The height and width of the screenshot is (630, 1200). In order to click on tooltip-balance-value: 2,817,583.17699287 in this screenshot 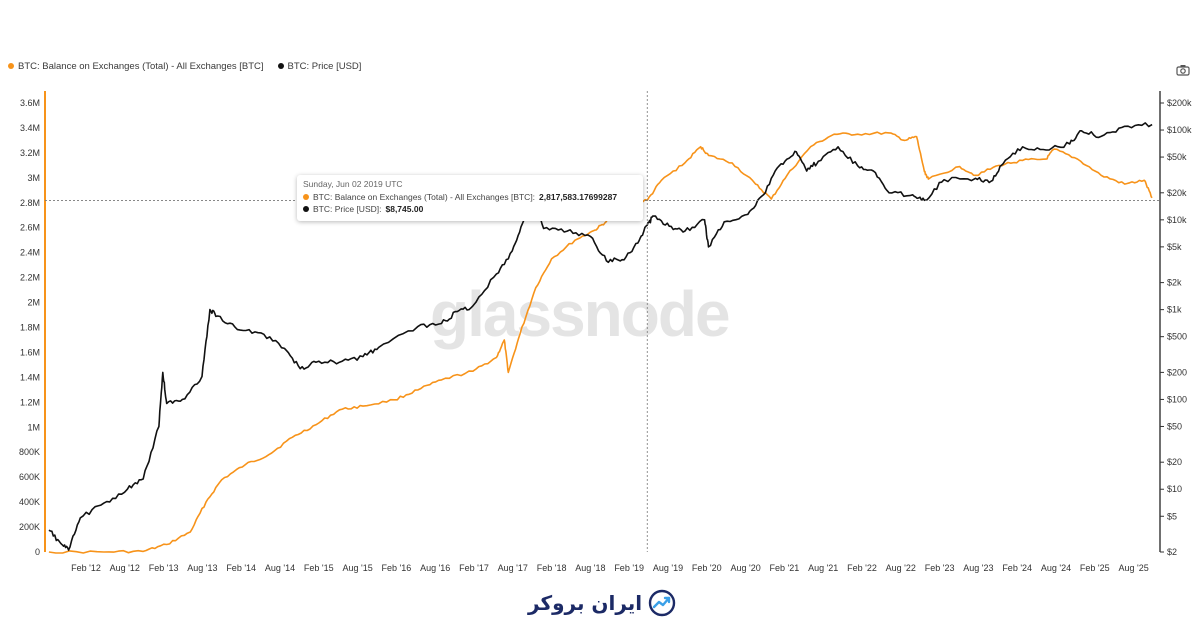, I will do `click(578, 197)`.